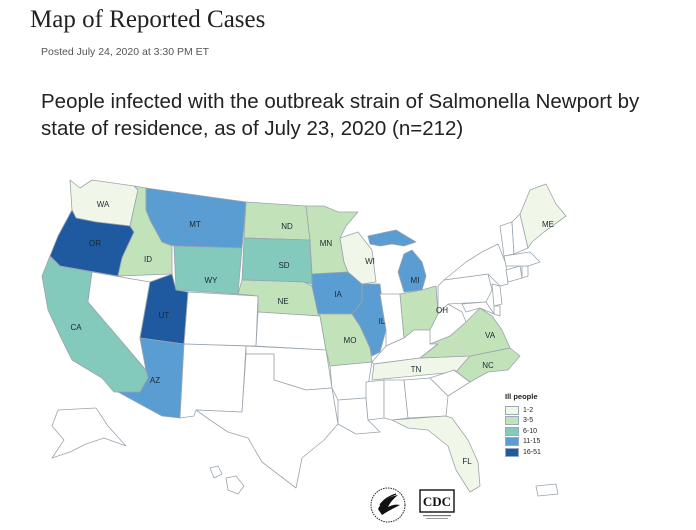  Describe the element at coordinates (277, 261) in the screenshot. I see `state-sd` at that location.